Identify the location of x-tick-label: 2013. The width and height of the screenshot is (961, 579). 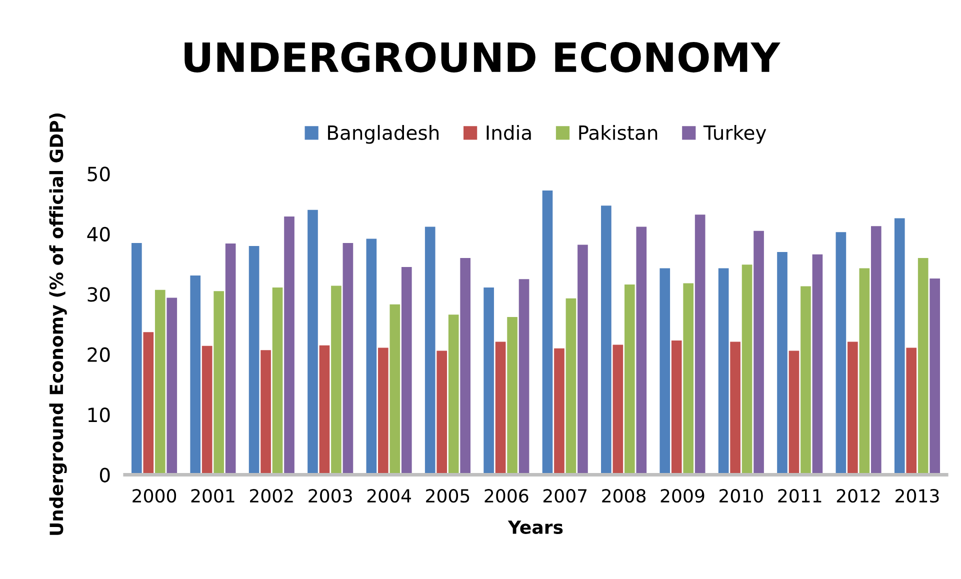
(917, 495).